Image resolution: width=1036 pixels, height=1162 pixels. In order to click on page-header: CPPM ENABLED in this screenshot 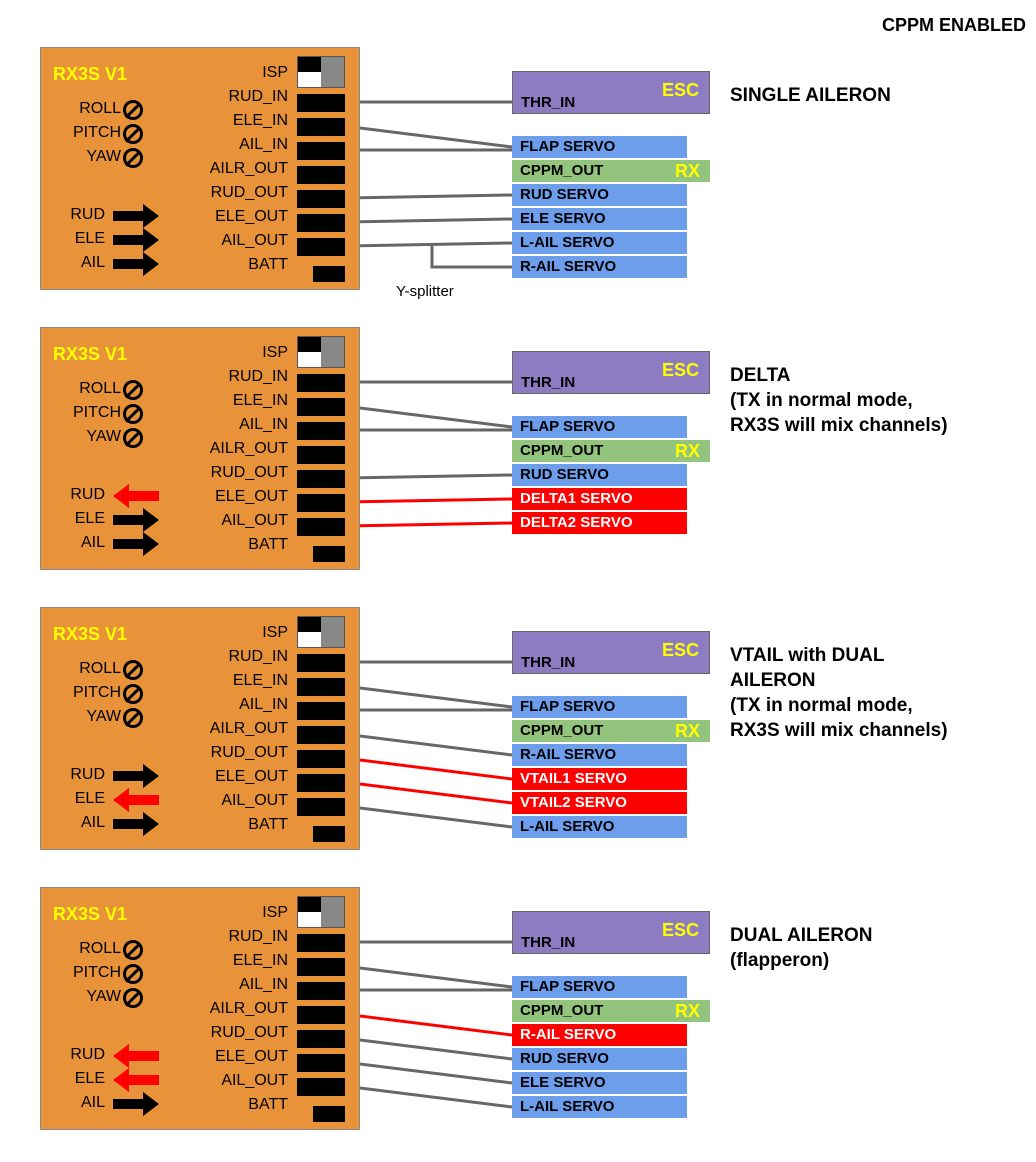, I will do `click(953, 25)`.